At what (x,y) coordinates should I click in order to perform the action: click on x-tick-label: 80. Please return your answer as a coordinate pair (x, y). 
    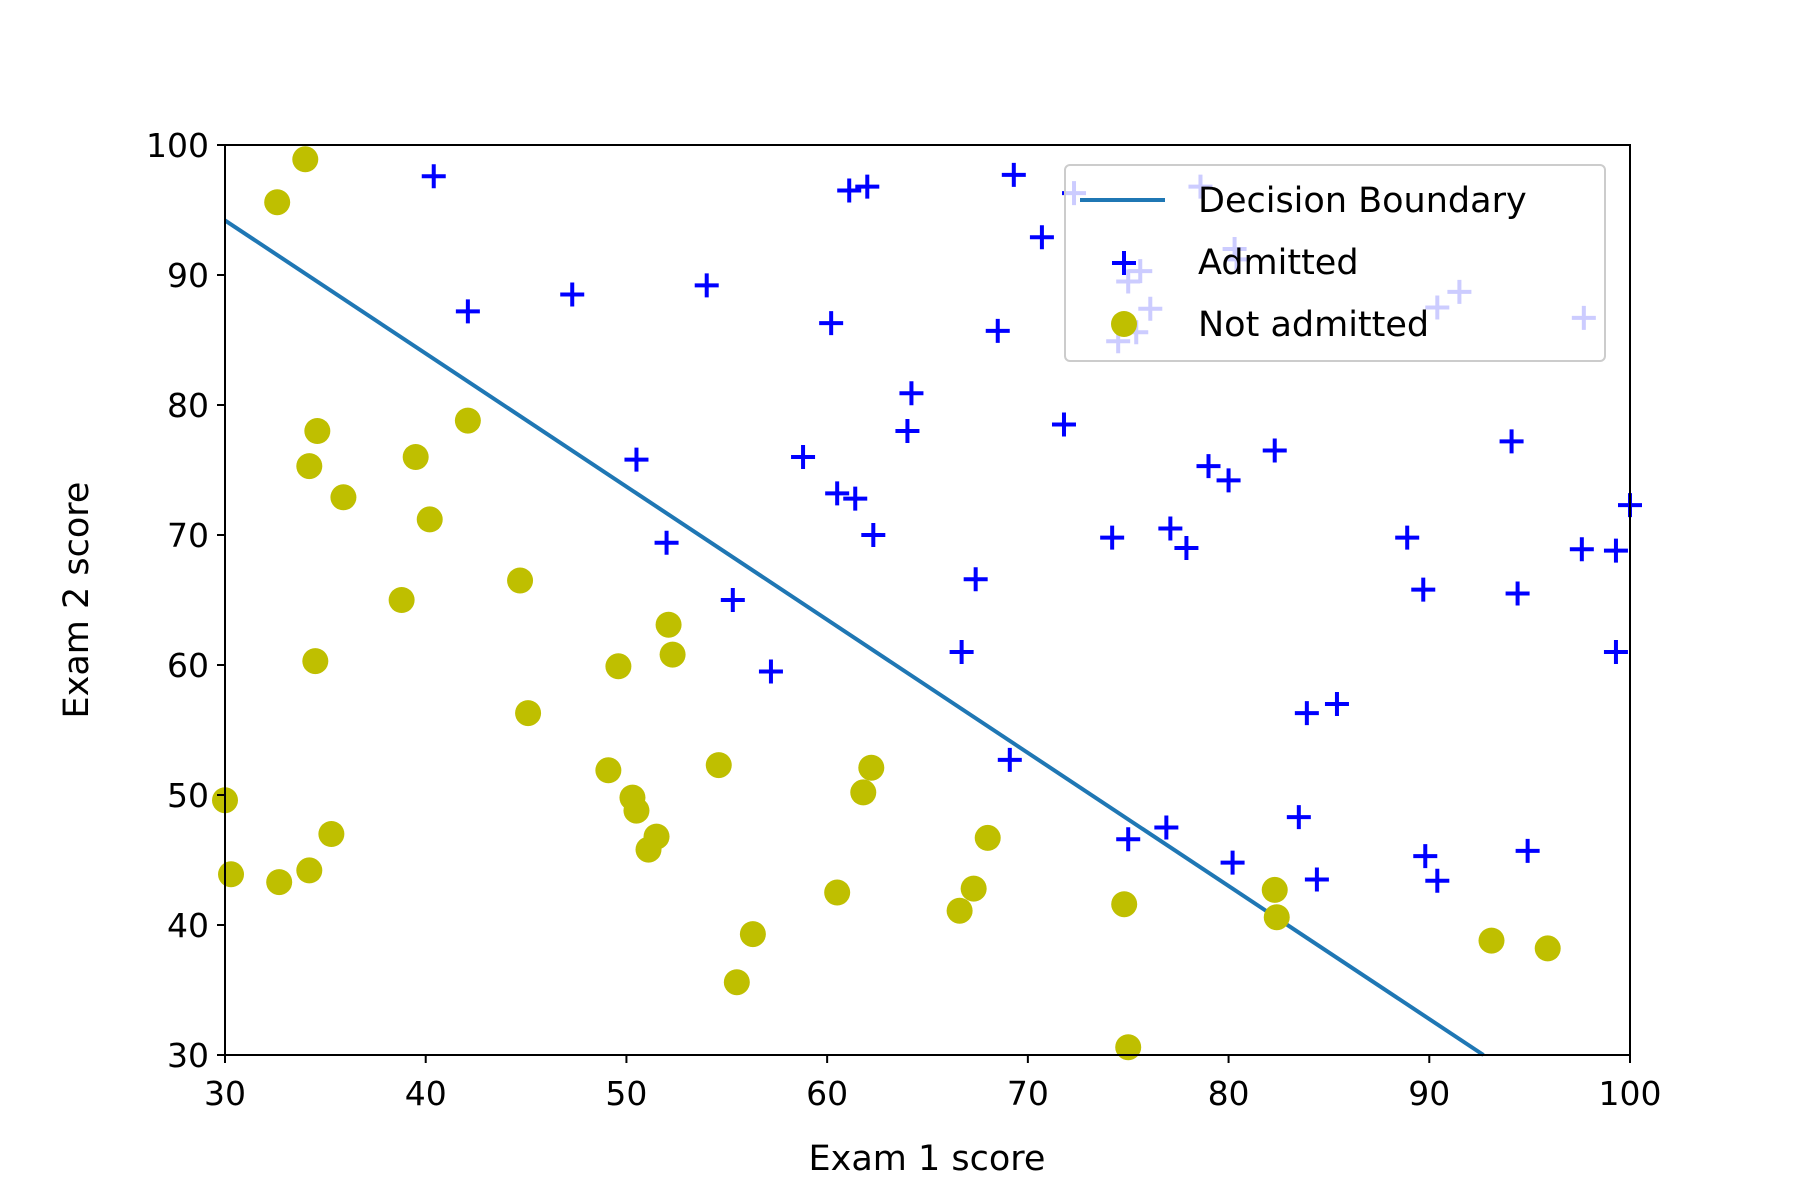
    Looking at the image, I should click on (1229, 1093).